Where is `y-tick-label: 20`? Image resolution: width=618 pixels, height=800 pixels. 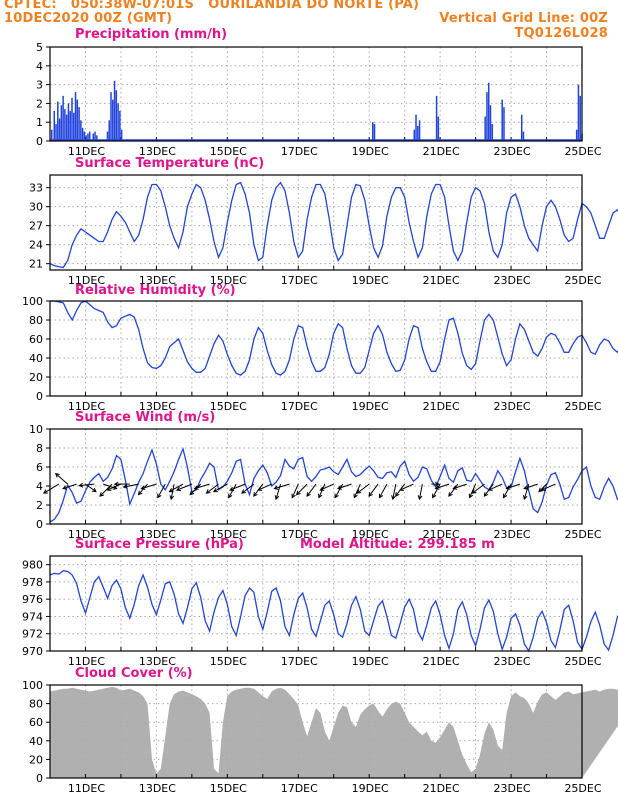 y-tick-label: 20 is located at coordinates (36, 759).